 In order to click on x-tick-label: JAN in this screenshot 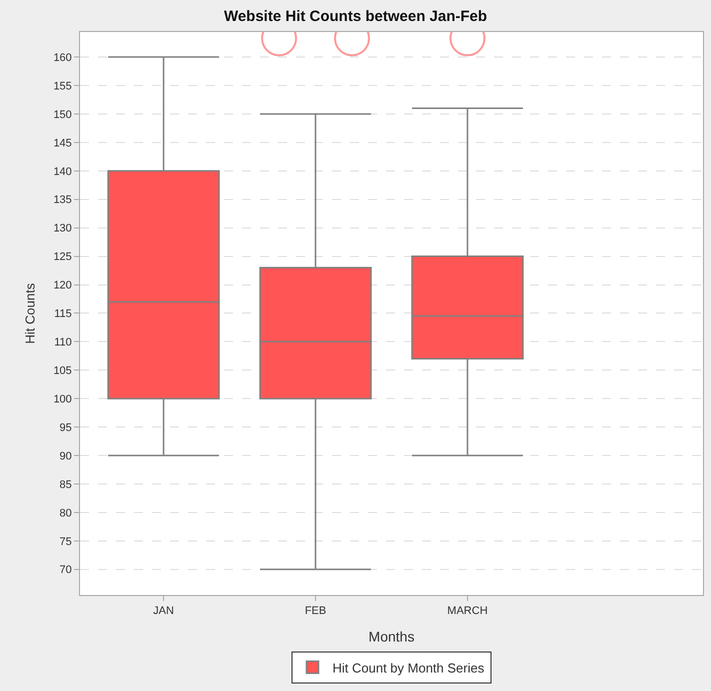, I will do `click(163, 611)`.